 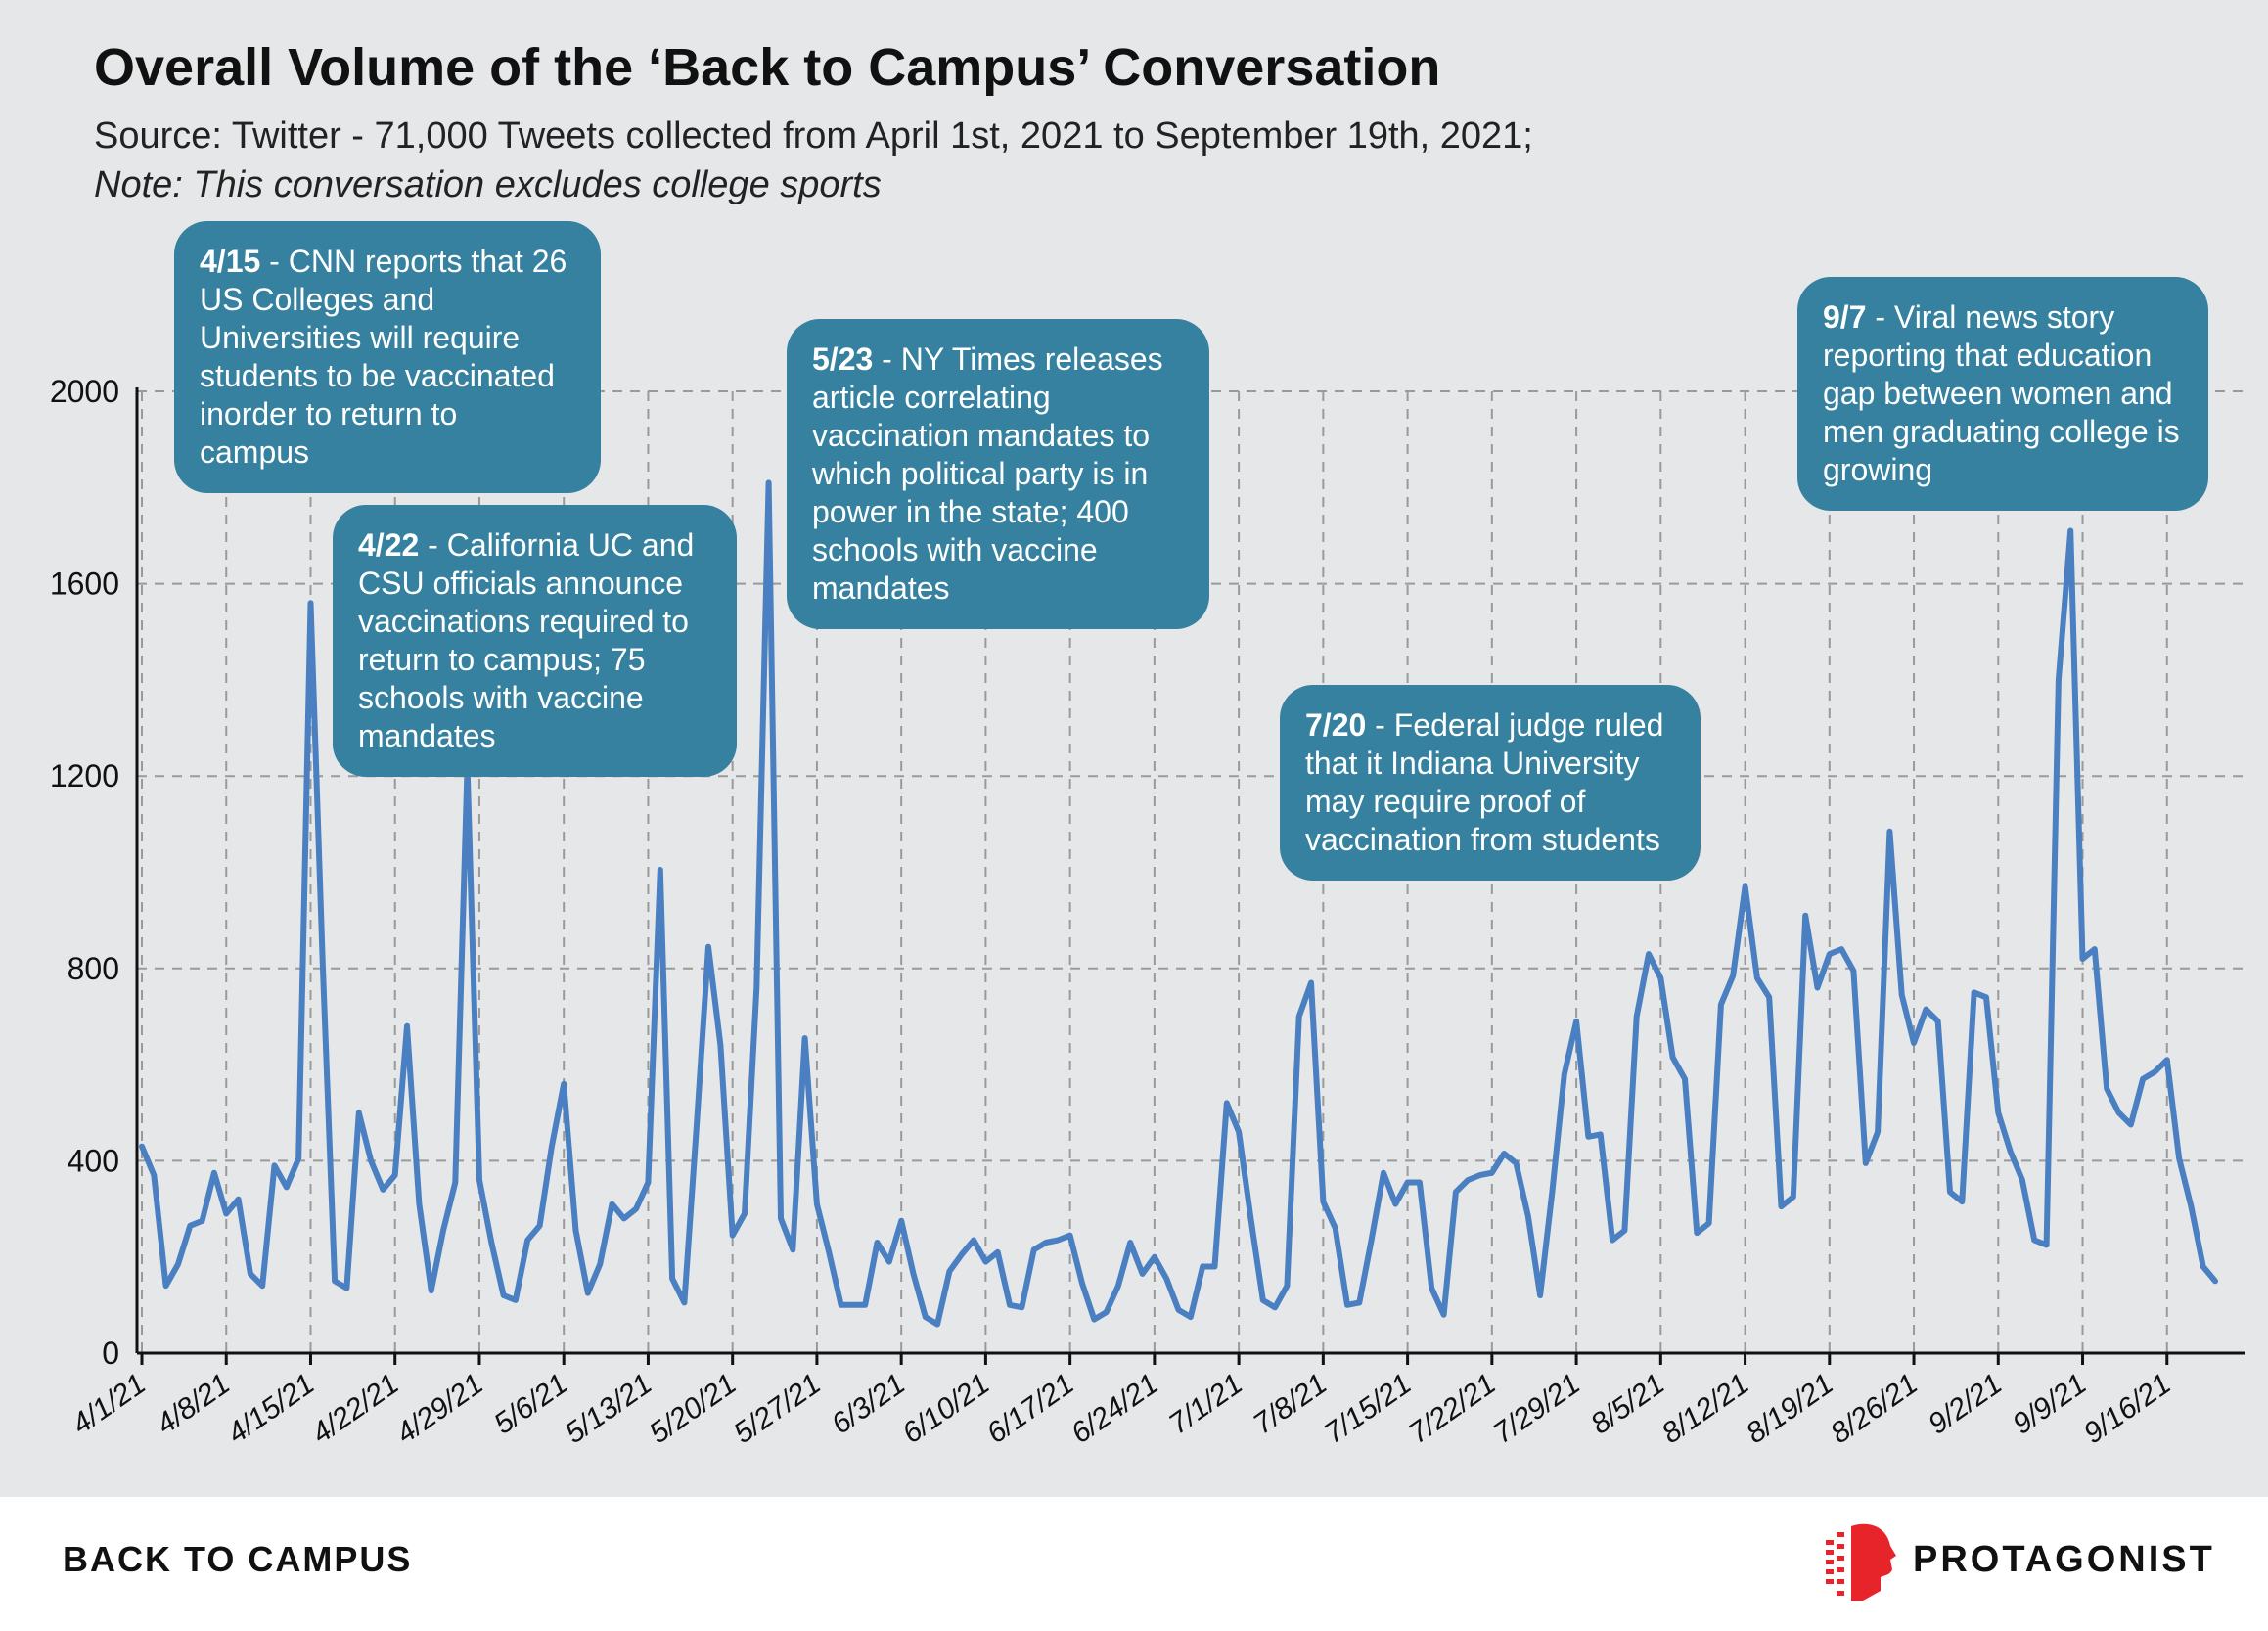 What do you see at coordinates (93, 968) in the screenshot?
I see `y-tick-label: 800` at bounding box center [93, 968].